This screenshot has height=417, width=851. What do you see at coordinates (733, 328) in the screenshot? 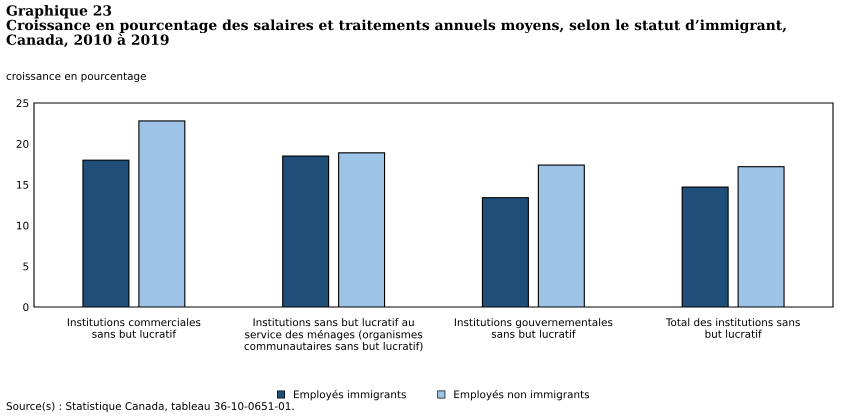
I see `x-tick-label: Total des institutions sans but lucratif` at bounding box center [733, 328].